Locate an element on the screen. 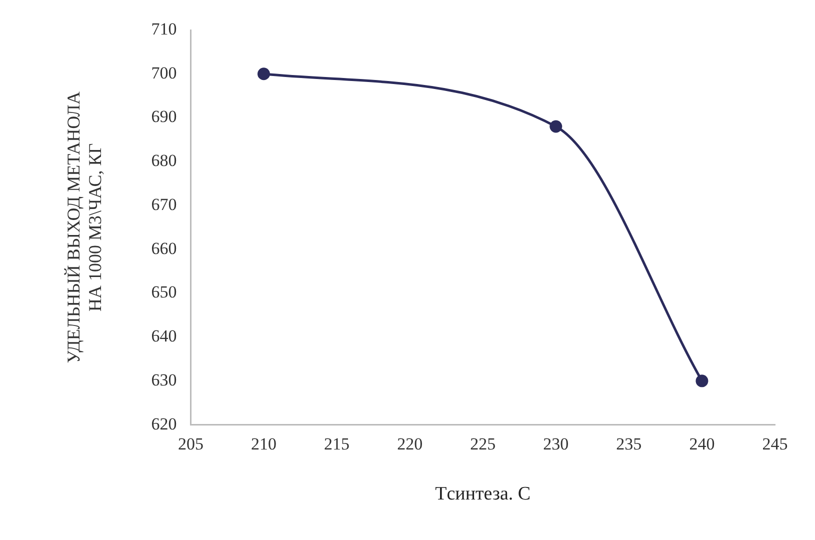  x-tick-label: 230 is located at coordinates (556, 444).